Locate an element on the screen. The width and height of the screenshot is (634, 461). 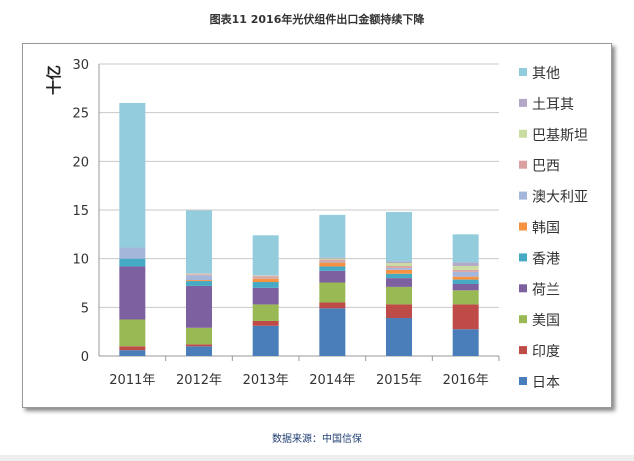
legend-label: 土耳其 is located at coordinates (553, 105).